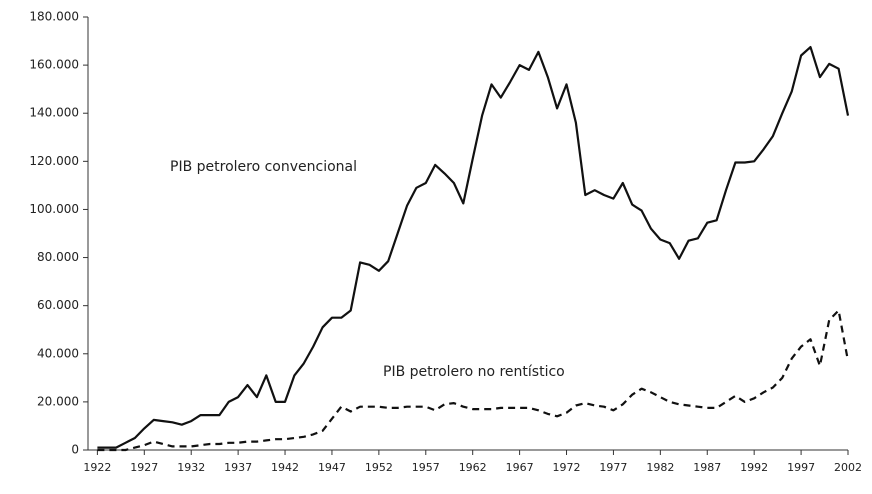 The width and height of the screenshot is (872, 494). I want to click on y-tick-label: 160.000, so click(54, 65).